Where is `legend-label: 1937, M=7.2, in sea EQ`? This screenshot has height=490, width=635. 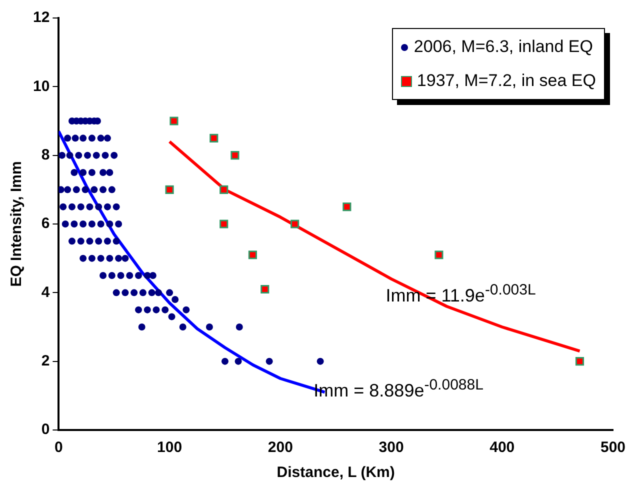
legend-label: 1937, M=7.2, in sea EQ is located at coordinates (506, 81).